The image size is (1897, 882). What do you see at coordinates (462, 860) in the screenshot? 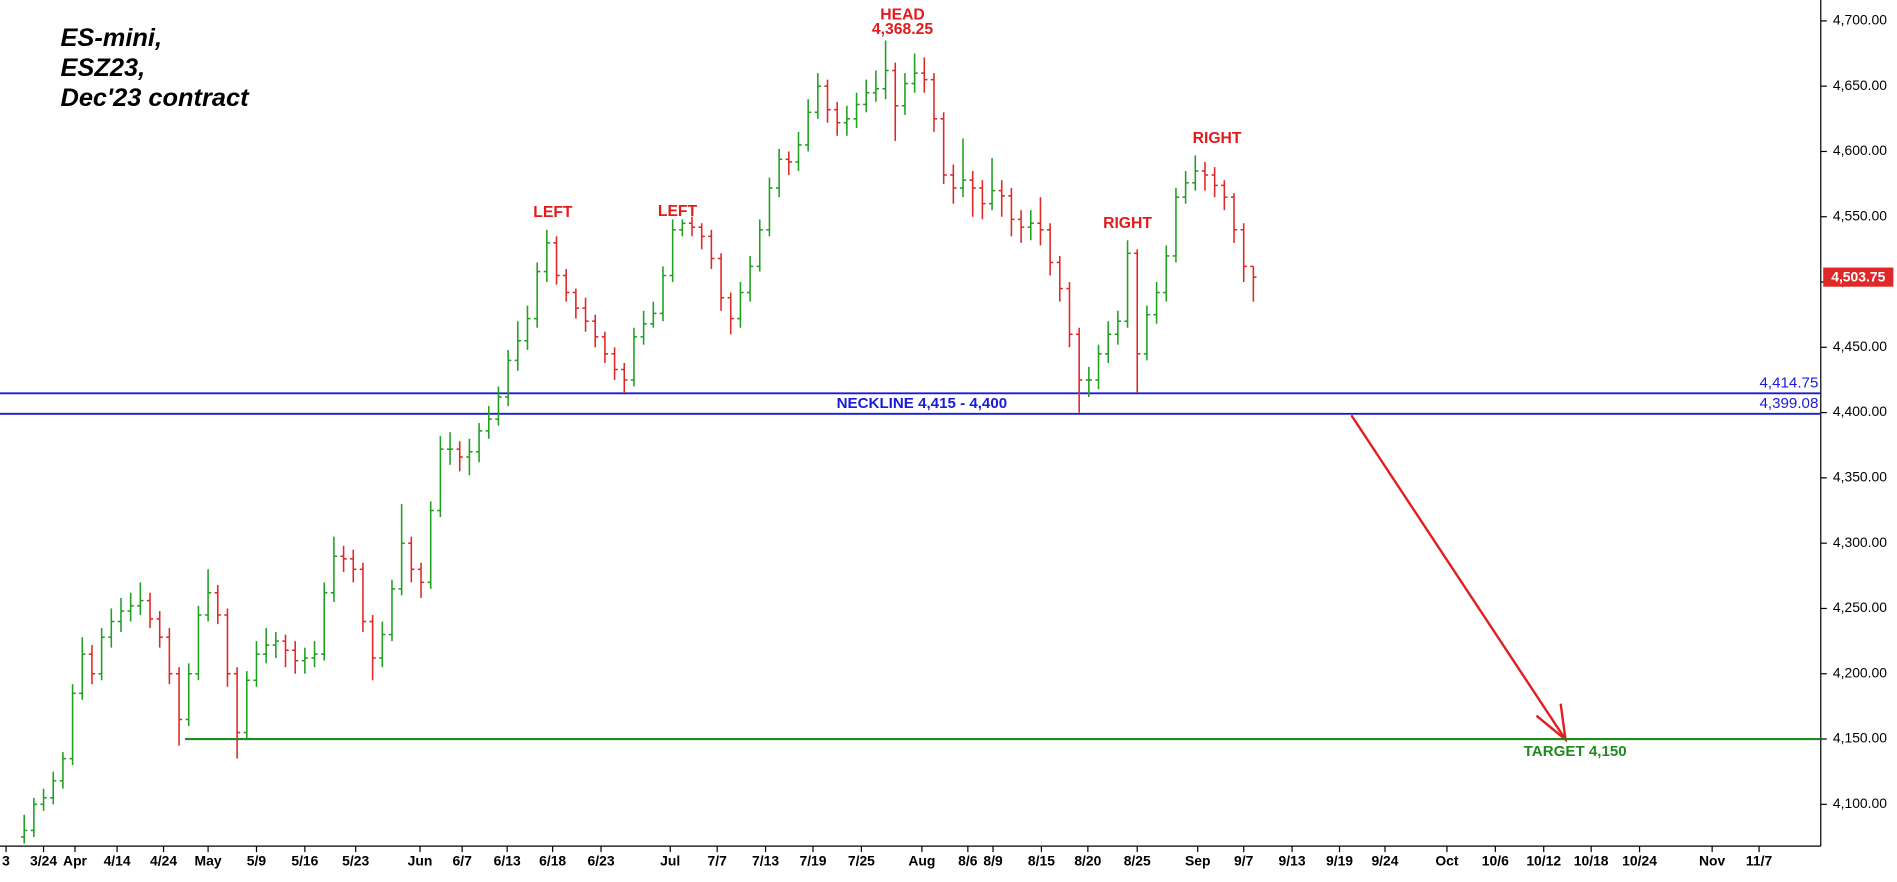
I see `x-tick-label: 6/7` at bounding box center [462, 860].